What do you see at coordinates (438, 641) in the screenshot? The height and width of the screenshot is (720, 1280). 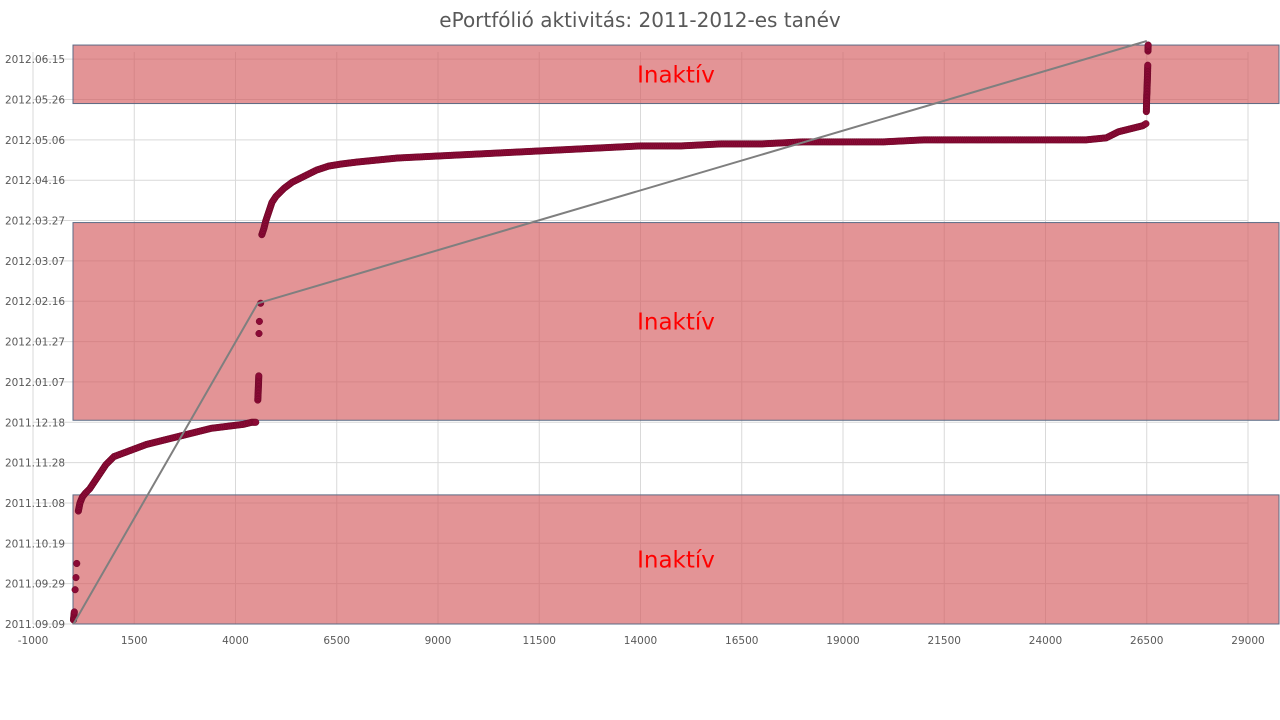 I see `x-tick-label: 9000` at bounding box center [438, 641].